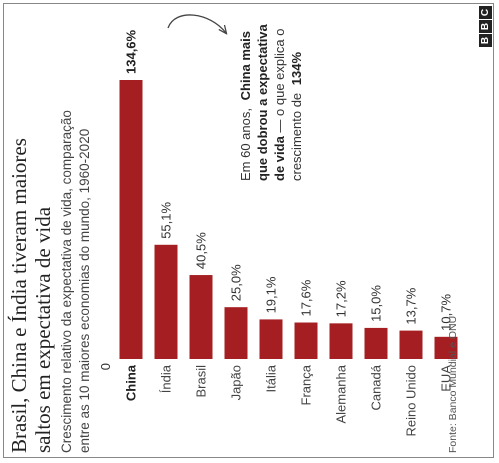 Image resolution: width=499 pixels, height=463 pixels. Describe the element at coordinates (376, 387) in the screenshot. I see `category-label-7: Canadá` at that location.